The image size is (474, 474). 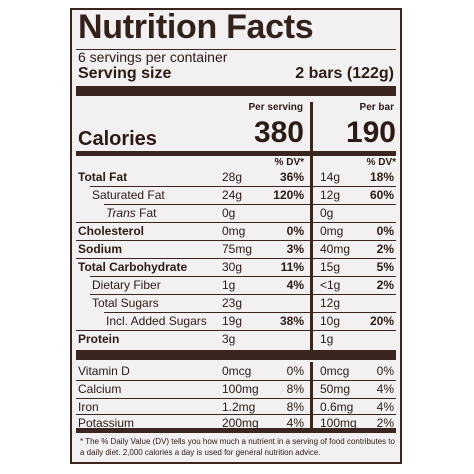 What do you see at coordinates (295, 285) in the screenshot?
I see `dv-per-serving: 4%` at bounding box center [295, 285].